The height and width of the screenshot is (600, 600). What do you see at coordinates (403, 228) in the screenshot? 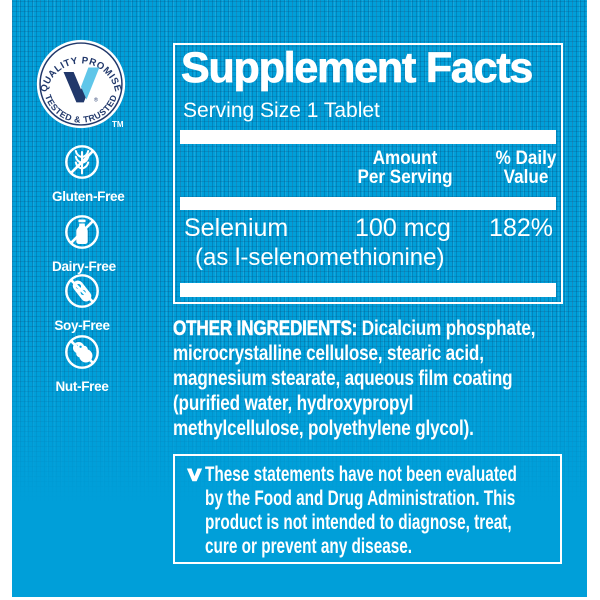
I see `nutrient-amount: 100 mcg` at bounding box center [403, 228].